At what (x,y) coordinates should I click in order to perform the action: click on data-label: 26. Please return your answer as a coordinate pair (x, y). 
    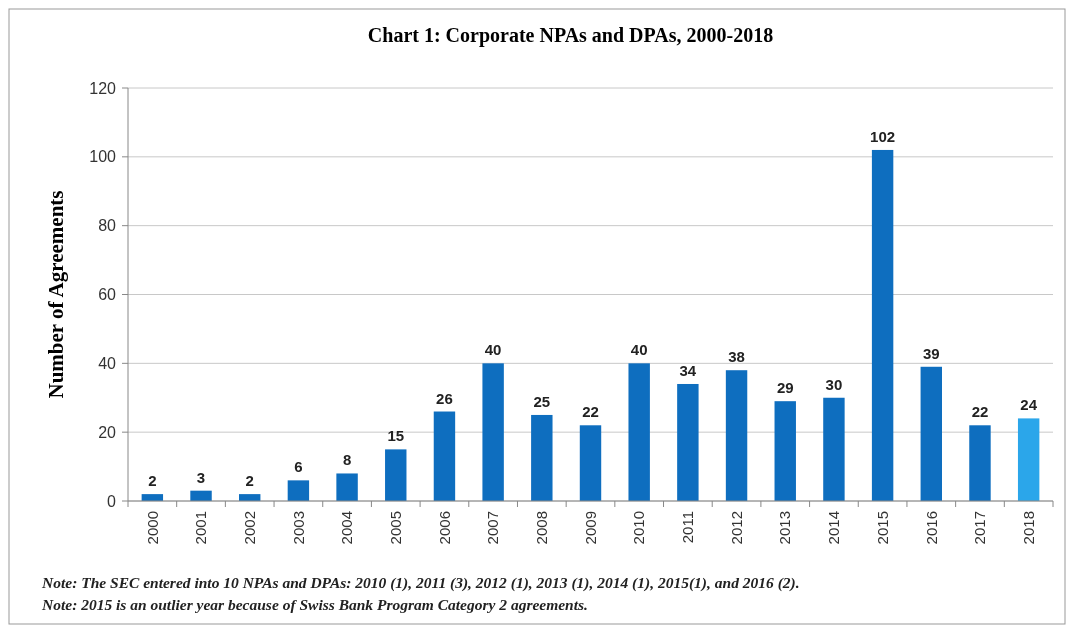
    Looking at the image, I should click on (444, 398).